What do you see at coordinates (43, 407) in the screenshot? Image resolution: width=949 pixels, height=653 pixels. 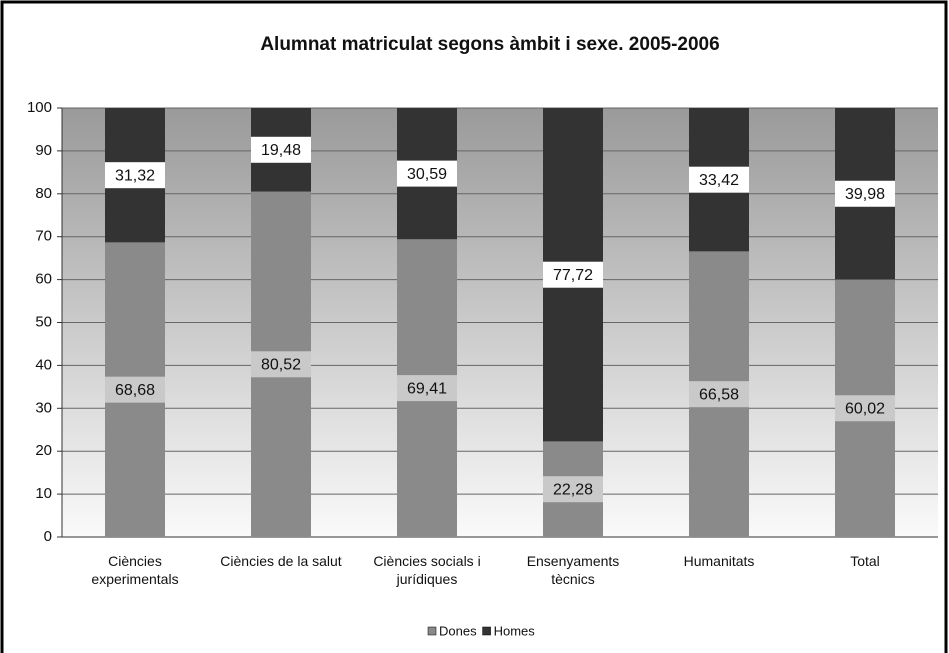 I see `y-tick-label: 30` at bounding box center [43, 407].